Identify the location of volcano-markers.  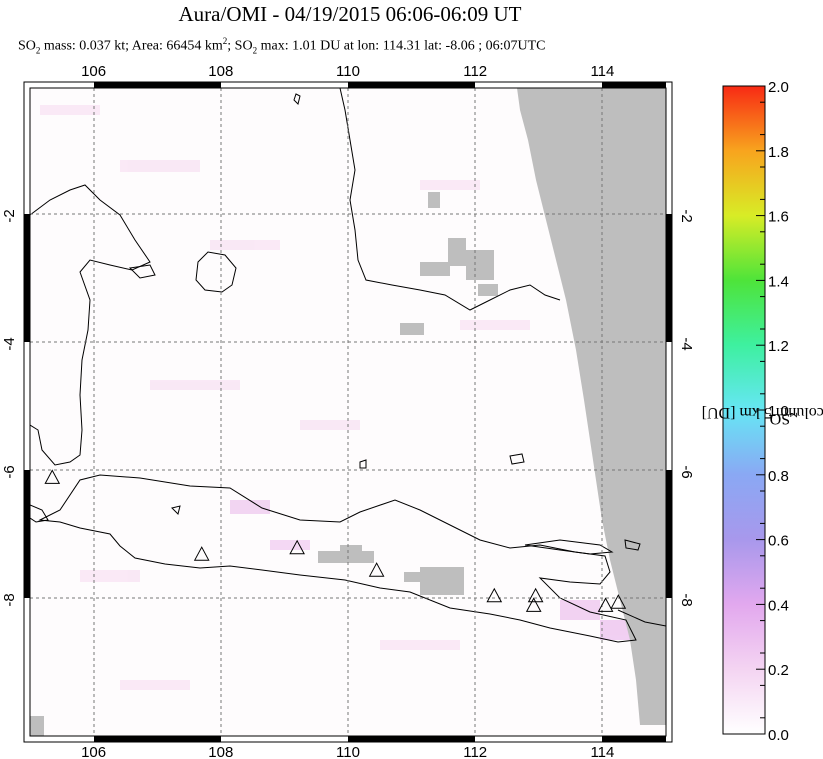
(335, 540).